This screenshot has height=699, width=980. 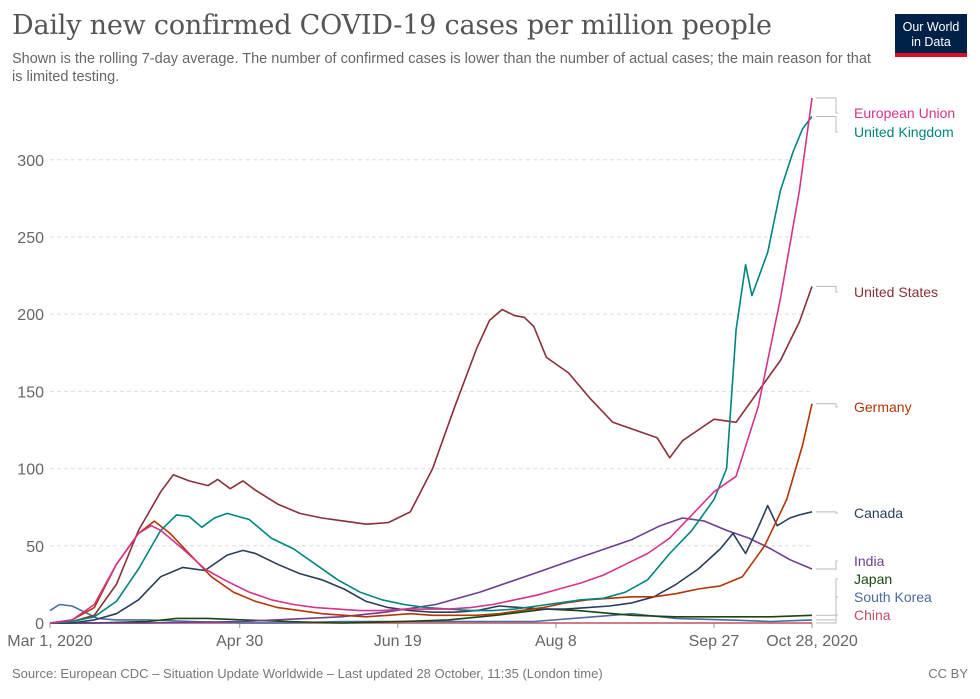 What do you see at coordinates (872, 615) in the screenshot?
I see `legend-label: China` at bounding box center [872, 615].